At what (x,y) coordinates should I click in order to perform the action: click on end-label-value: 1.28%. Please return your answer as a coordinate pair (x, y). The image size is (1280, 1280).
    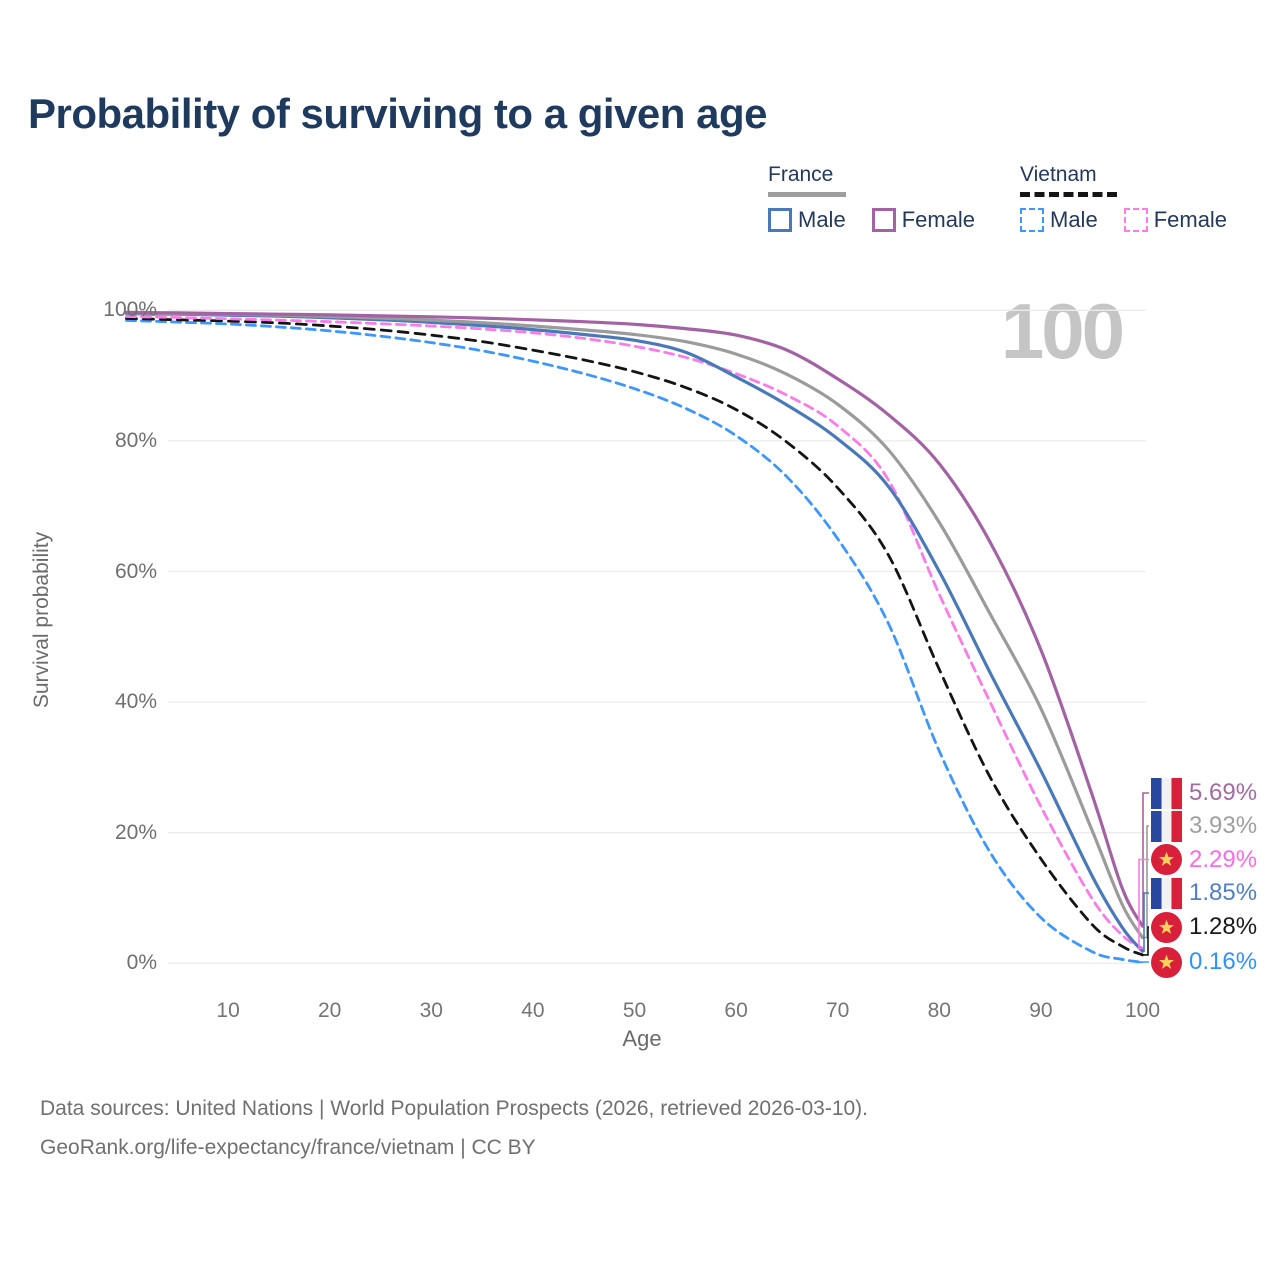
    Looking at the image, I should click on (1223, 926).